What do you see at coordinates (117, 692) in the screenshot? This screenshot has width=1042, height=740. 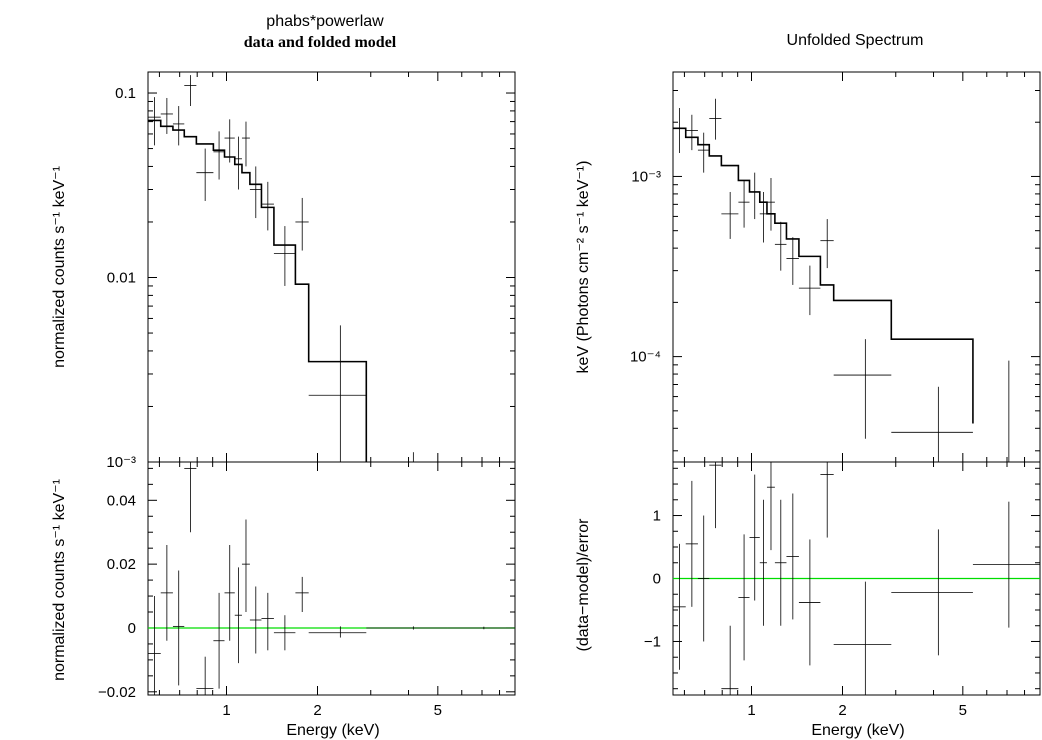 I see `y-tick-label: −0.02` at bounding box center [117, 692].